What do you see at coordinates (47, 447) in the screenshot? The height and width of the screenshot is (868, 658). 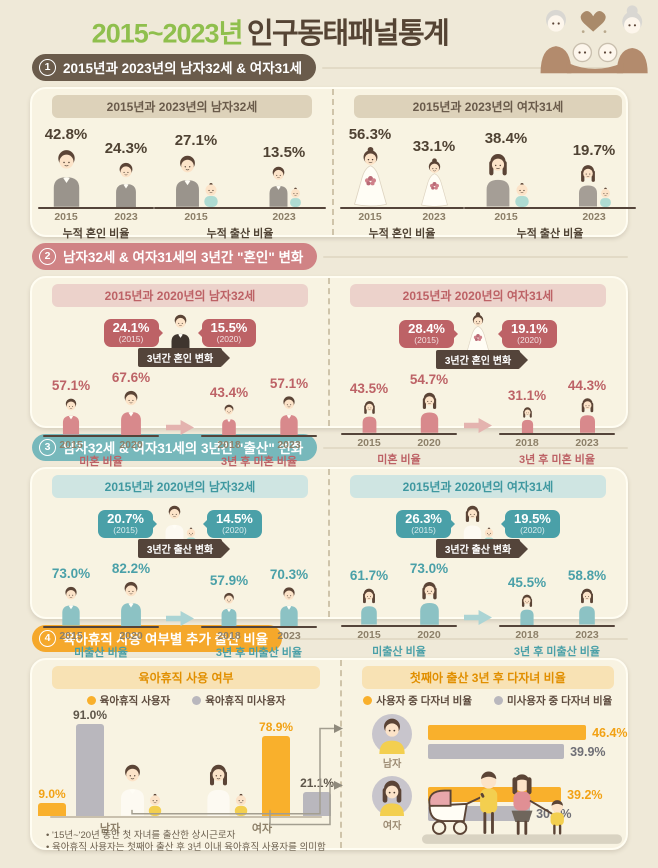 I see `section-3-number: 3` at bounding box center [47, 447].